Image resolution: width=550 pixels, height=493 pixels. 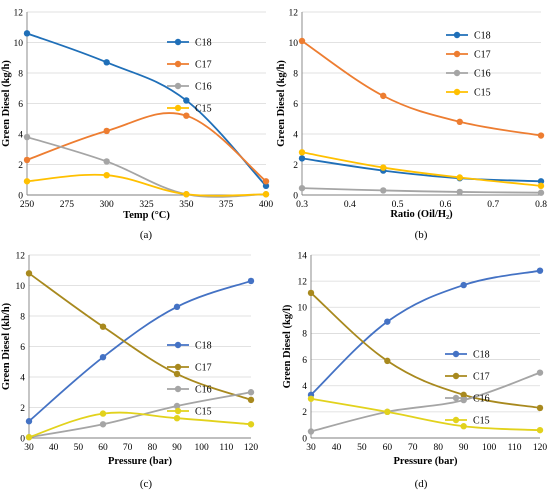 What do you see at coordinates (464, 448) in the screenshot?
I see `x-tick-label: 90` at bounding box center [464, 448].